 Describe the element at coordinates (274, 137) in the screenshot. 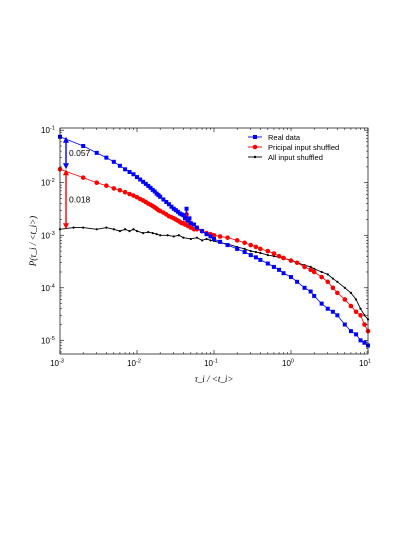

I see `legend-entry-real-data: Real data` at that location.